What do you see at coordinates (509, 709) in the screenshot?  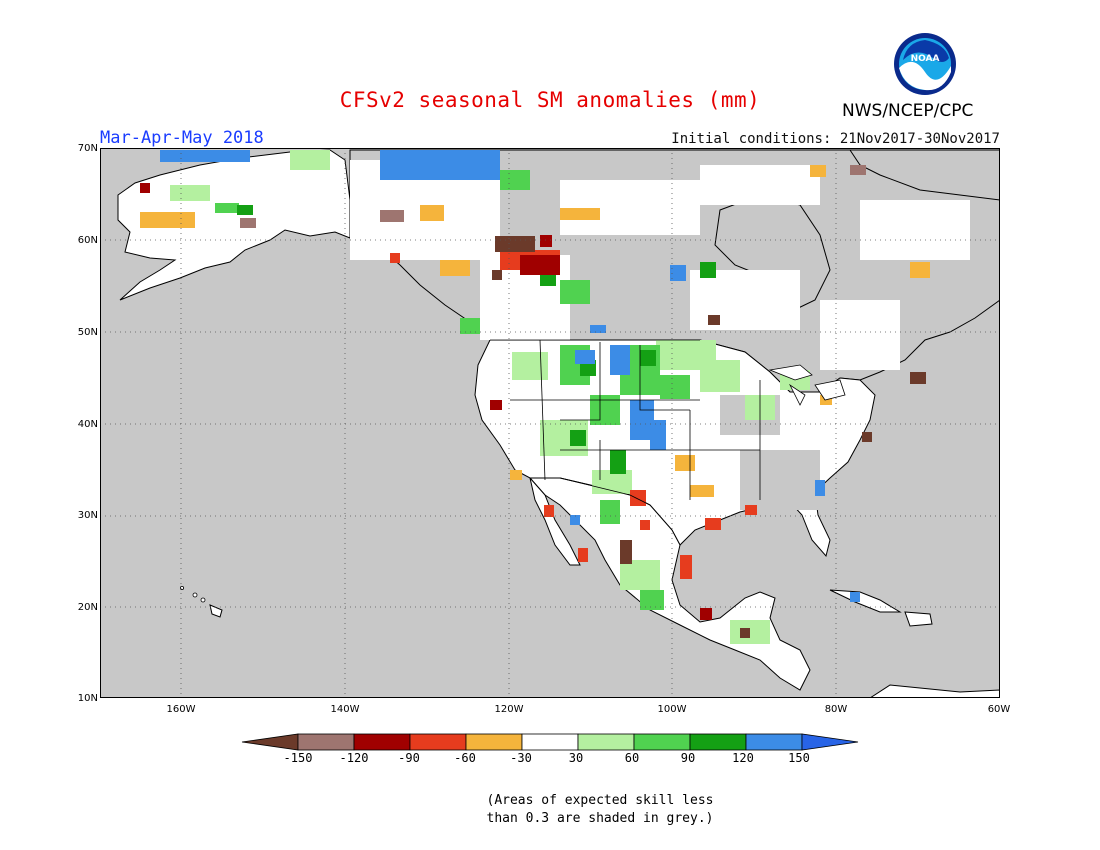 I see `lon-label-120w: 120W` at bounding box center [509, 709].